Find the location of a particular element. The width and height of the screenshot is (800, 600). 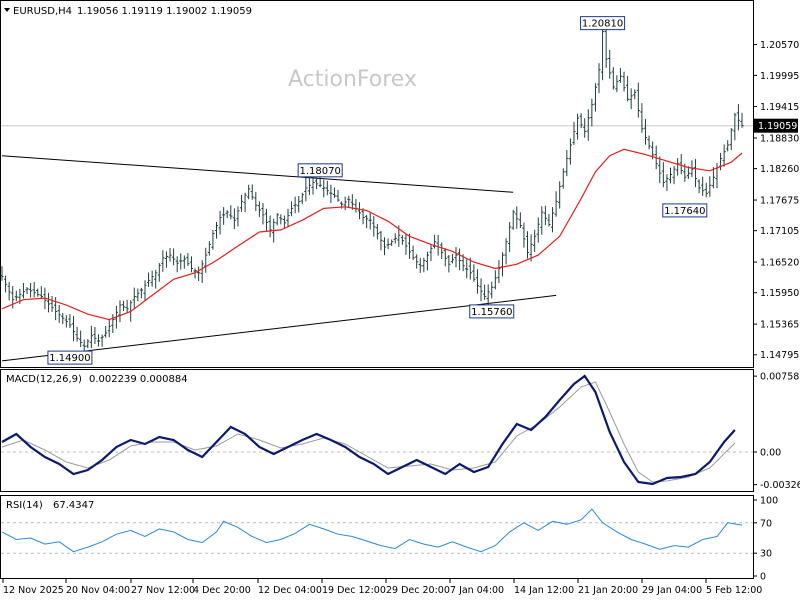

time-tick-label: 7 Jan 04:00 is located at coordinates (477, 590).